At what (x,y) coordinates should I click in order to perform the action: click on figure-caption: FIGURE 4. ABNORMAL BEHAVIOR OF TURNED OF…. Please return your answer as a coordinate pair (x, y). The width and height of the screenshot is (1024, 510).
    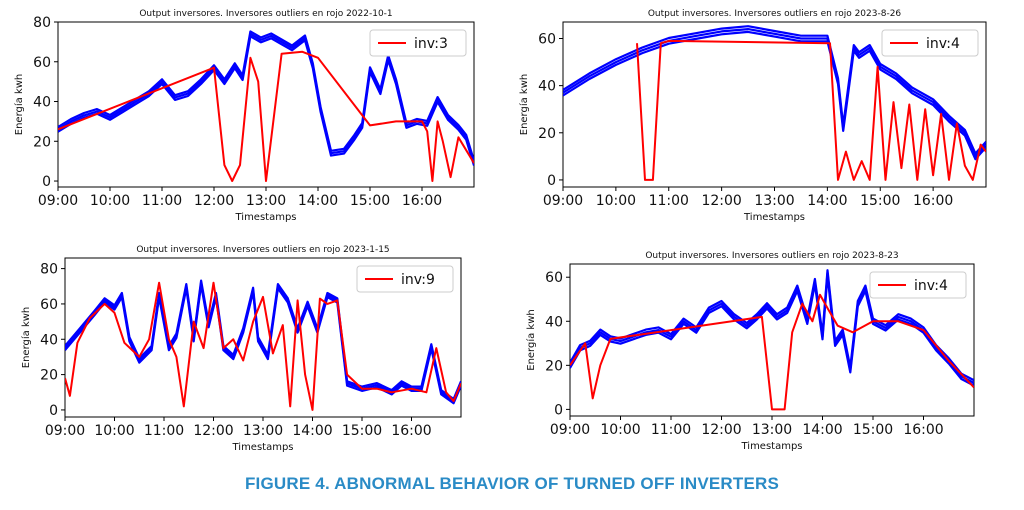
    Looking at the image, I should click on (512, 483).